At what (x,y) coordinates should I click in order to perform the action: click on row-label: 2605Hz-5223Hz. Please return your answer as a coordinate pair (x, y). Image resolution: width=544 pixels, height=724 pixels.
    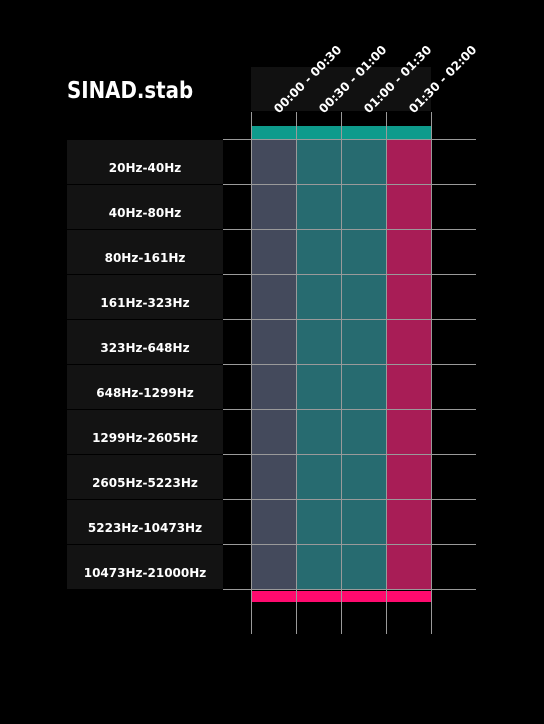
    Looking at the image, I should click on (145, 477).